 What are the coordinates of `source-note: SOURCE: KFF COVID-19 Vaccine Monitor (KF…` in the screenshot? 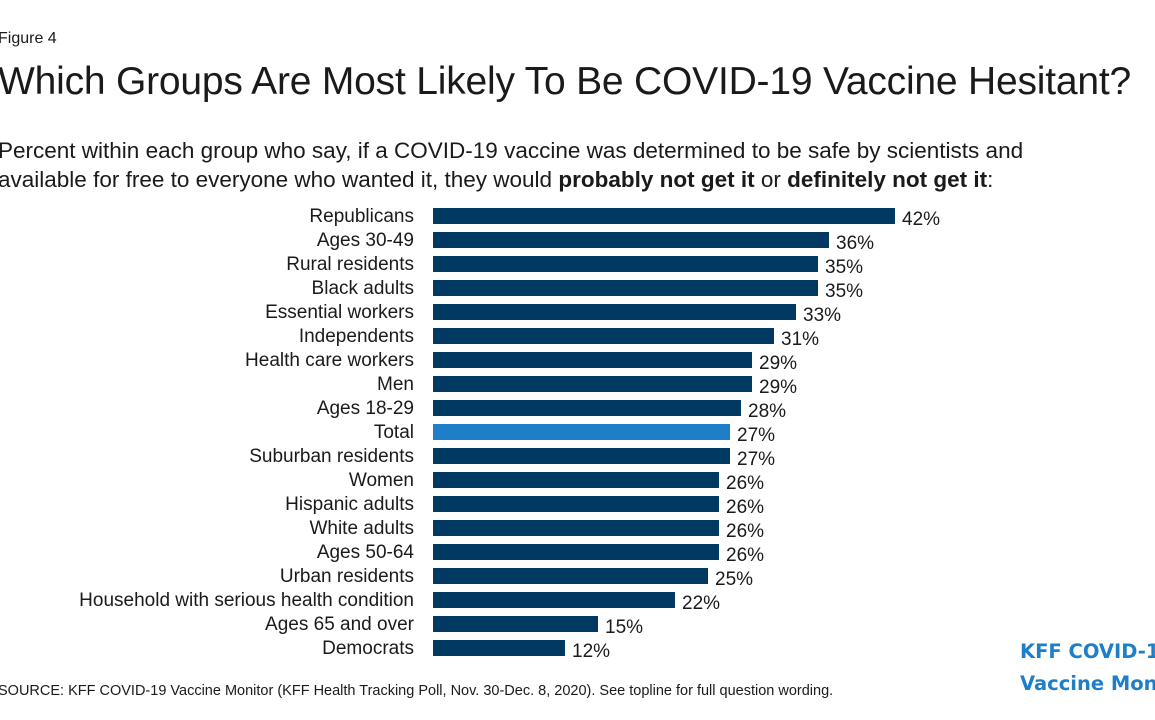 It's located at (417, 691).